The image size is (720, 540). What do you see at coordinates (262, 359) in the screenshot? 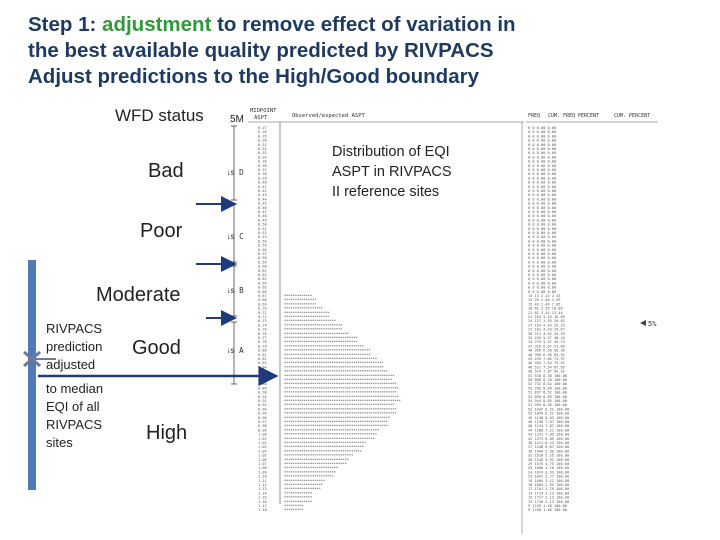
I see `printout-row-label: 0.82` at bounding box center [262, 359].